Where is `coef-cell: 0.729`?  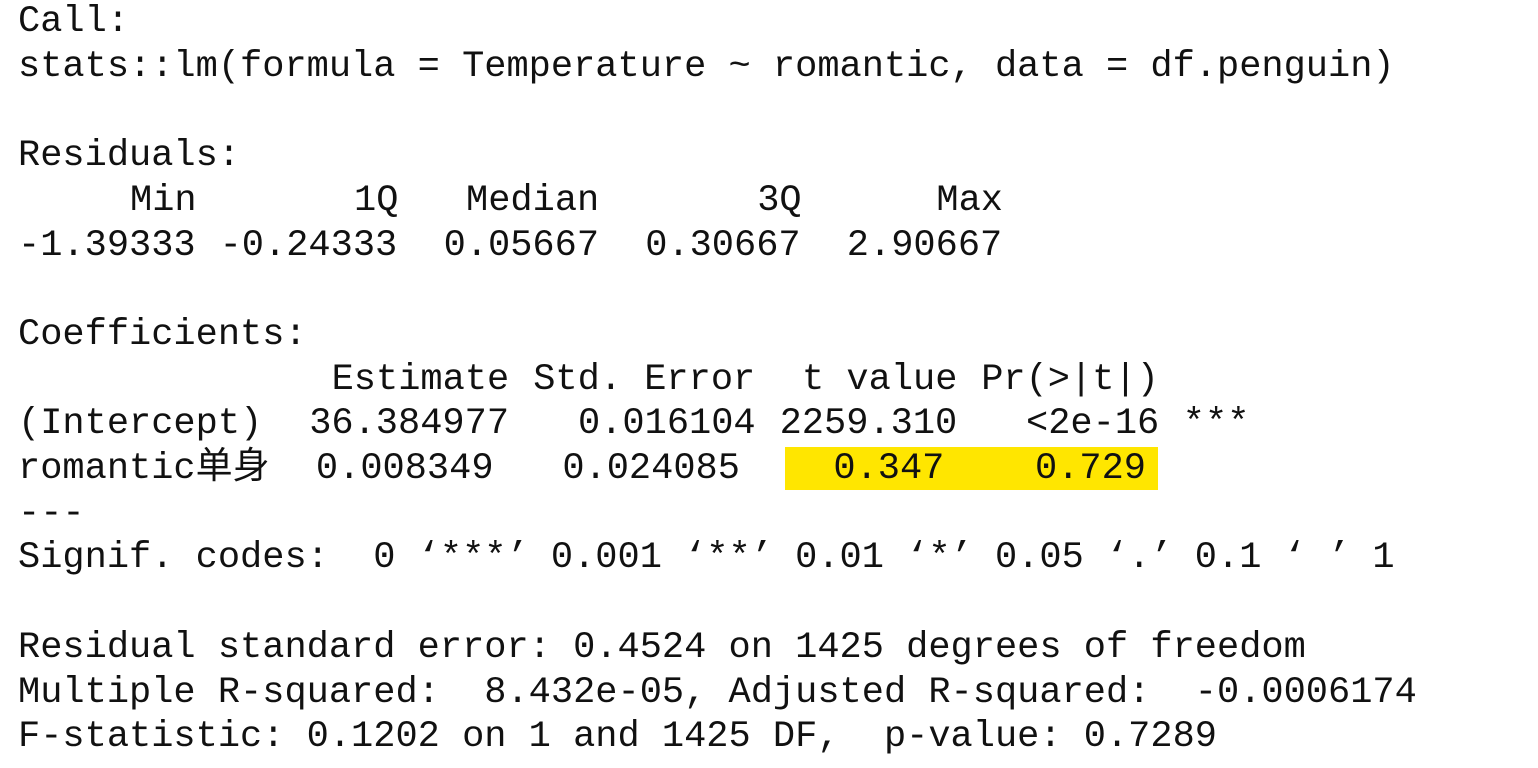 coef-cell: 0.729 is located at coordinates (1090, 469).